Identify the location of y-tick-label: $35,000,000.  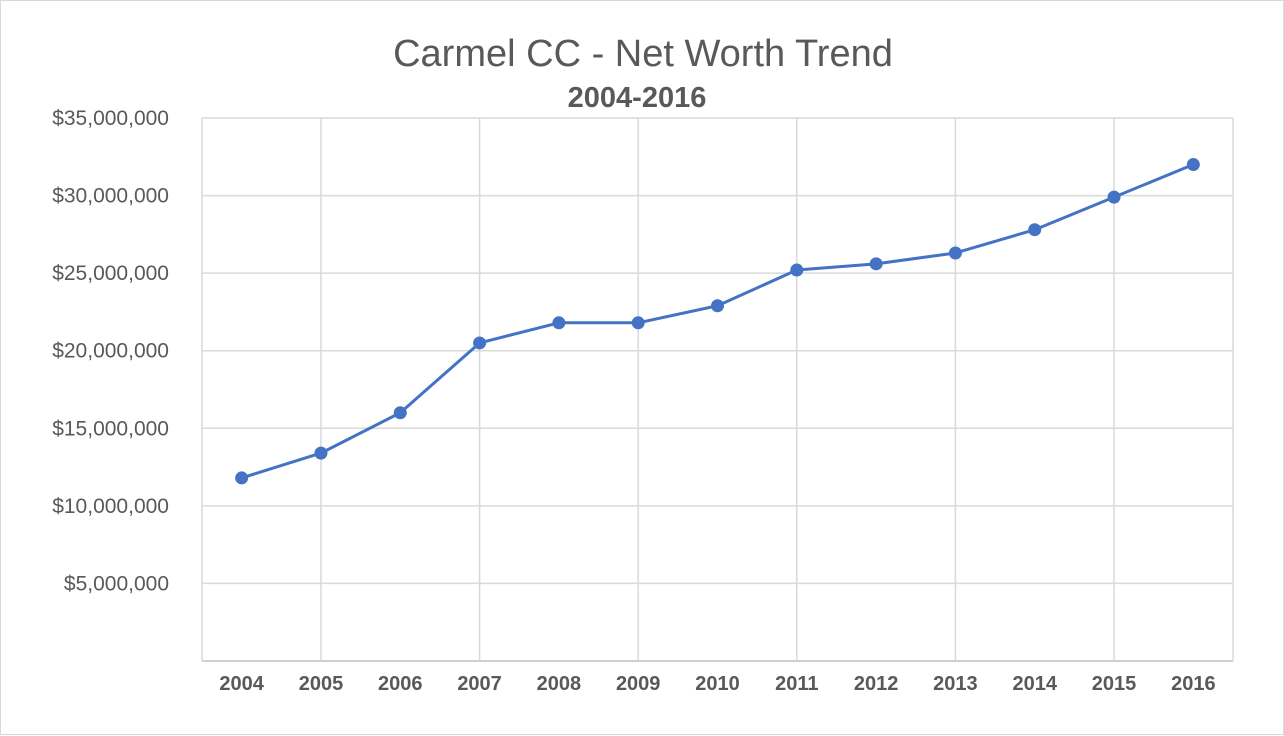
(110, 118).